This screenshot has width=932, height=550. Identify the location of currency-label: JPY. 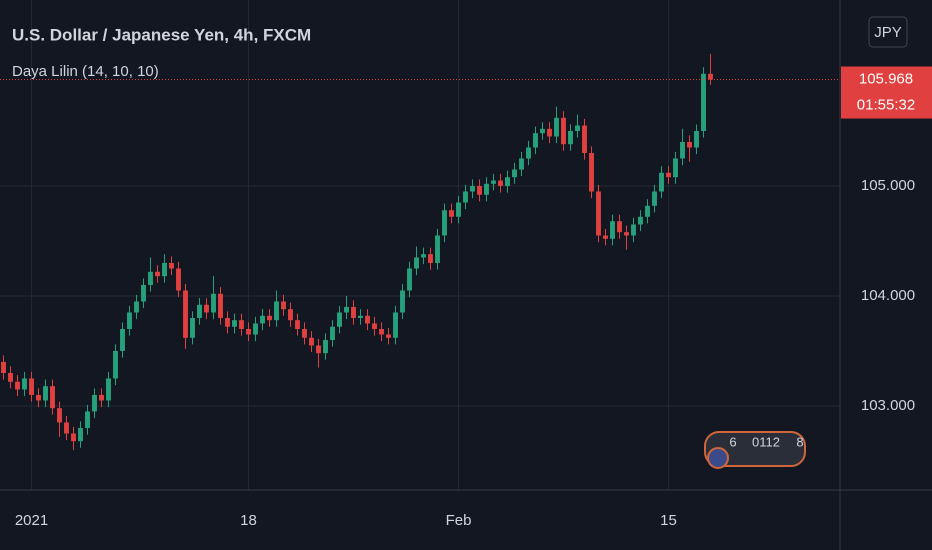
(888, 32).